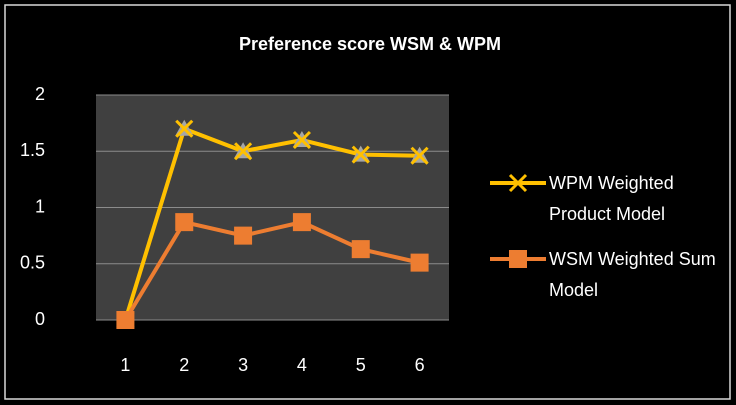  I want to click on x-tick-label: 5, so click(361, 365).